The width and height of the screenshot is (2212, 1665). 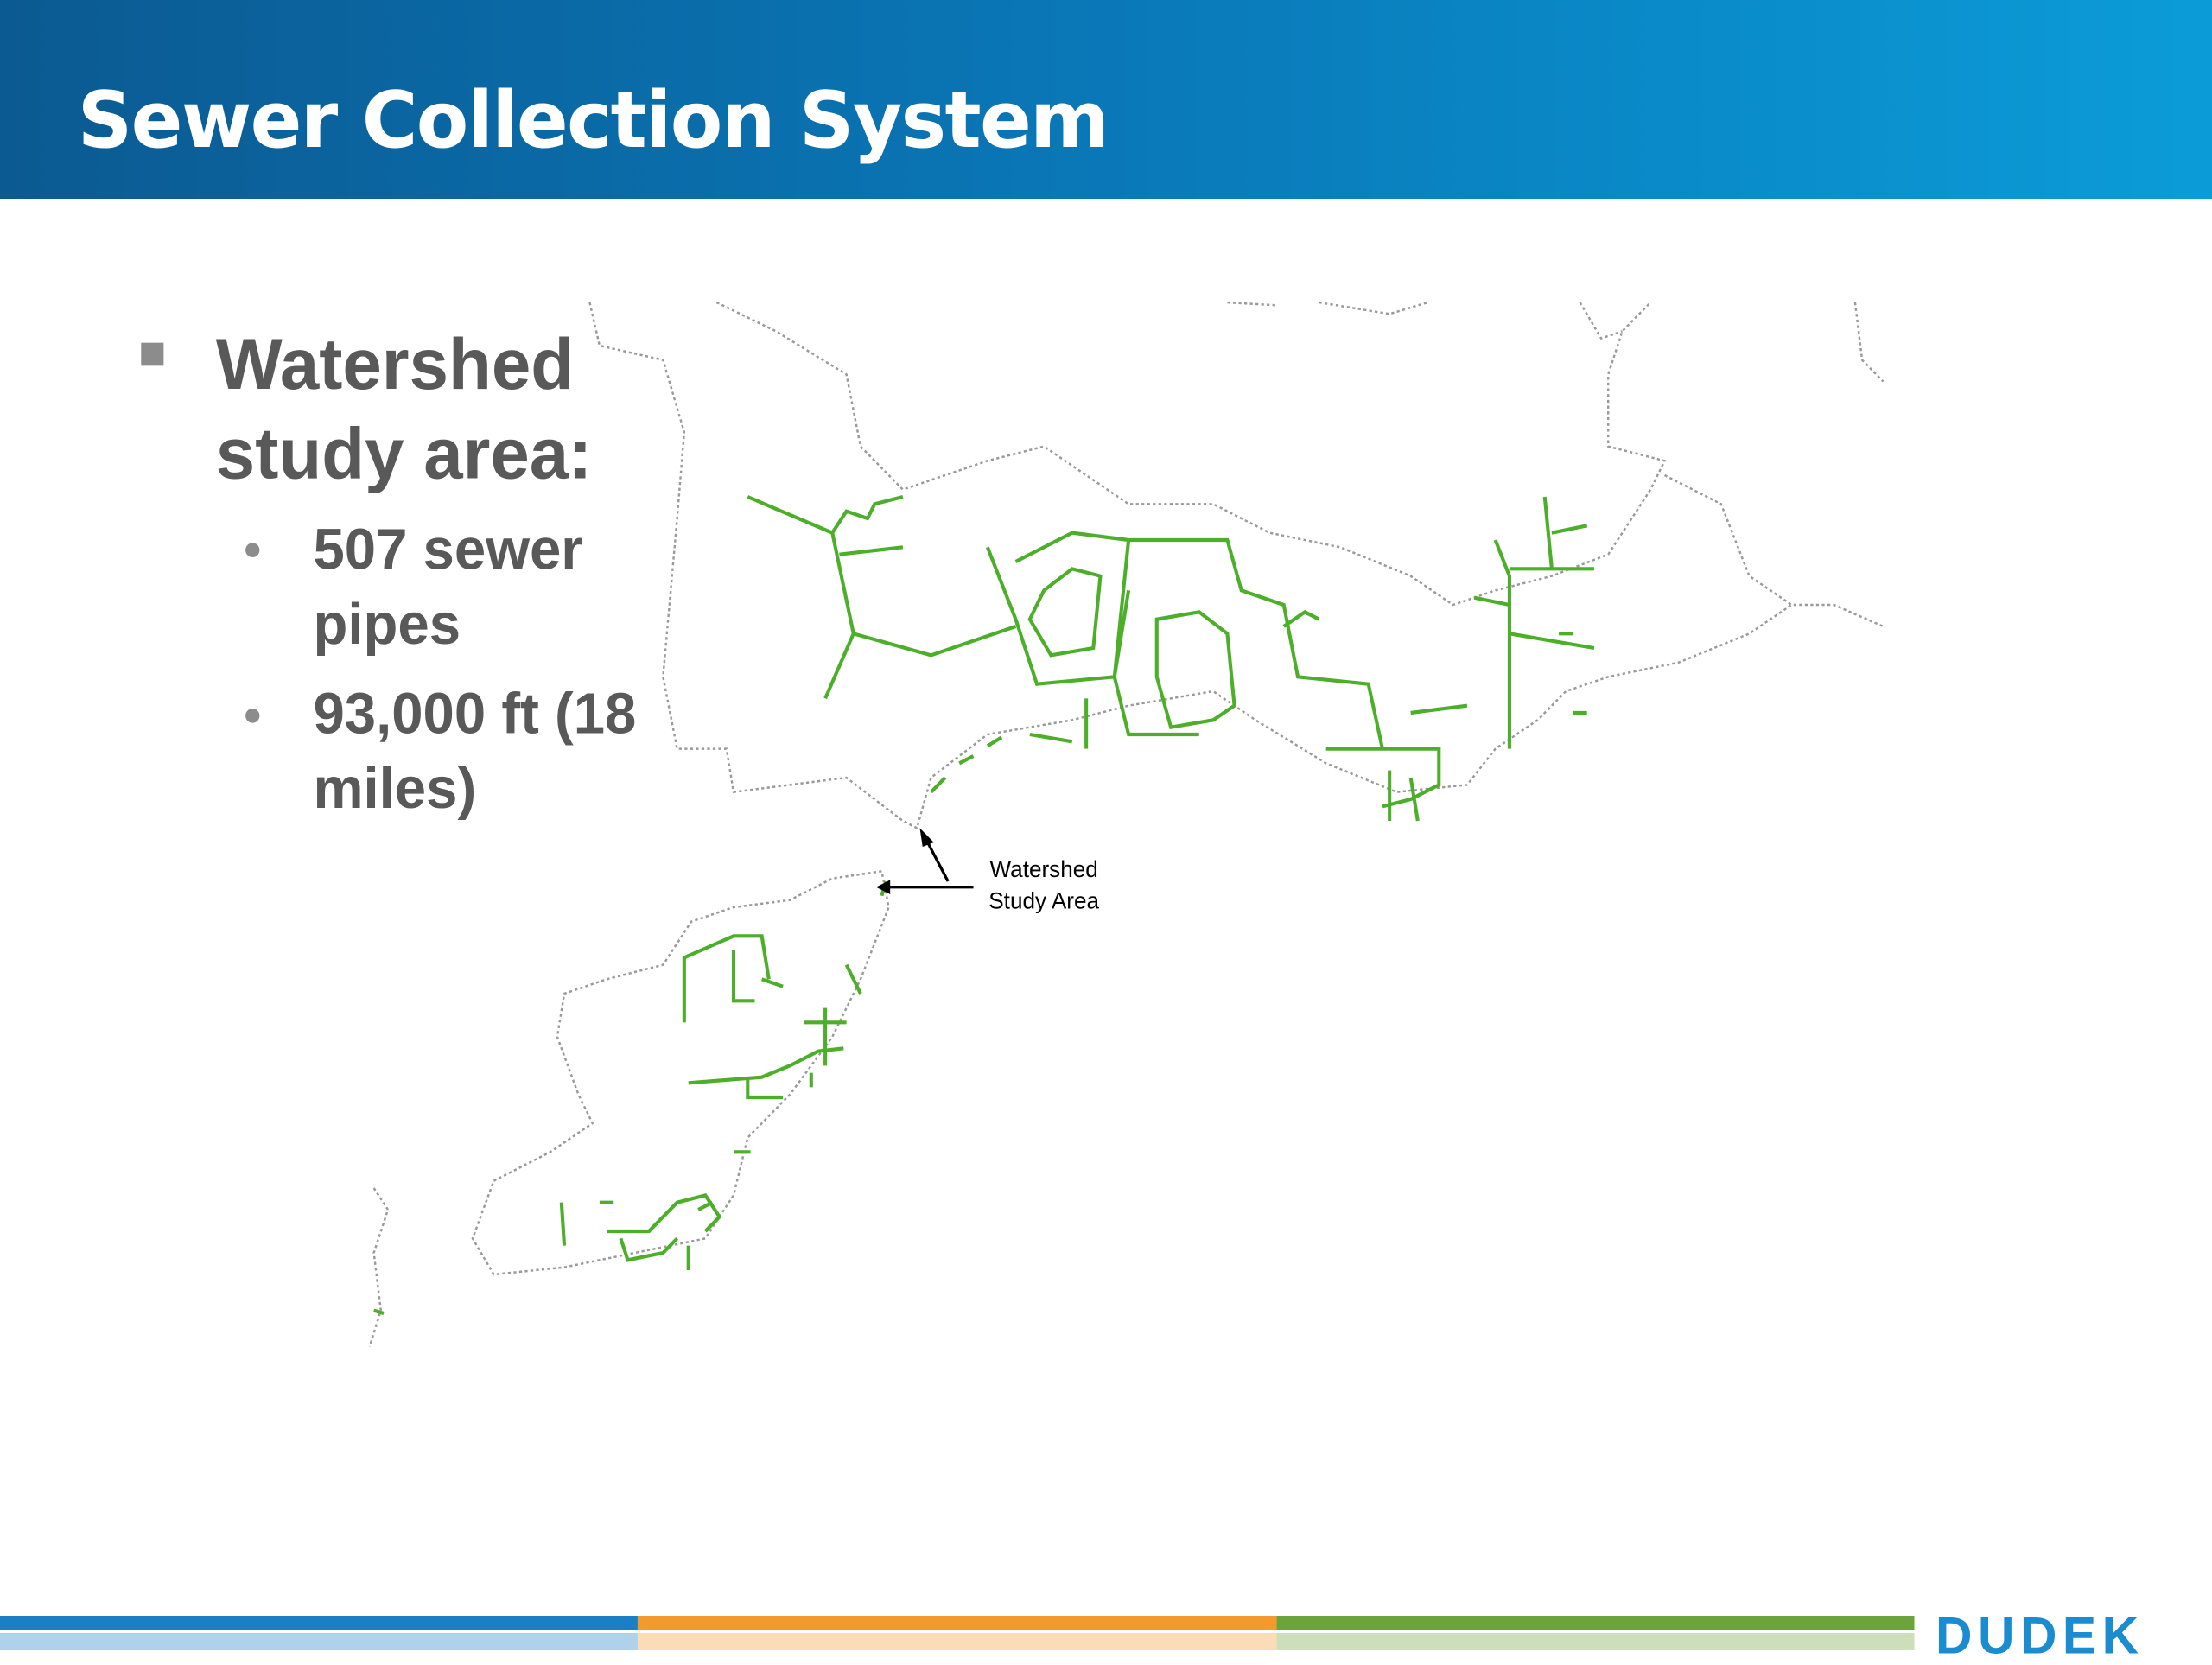 I want to click on sub-bullet: 507 sewer pipes, so click(x=448, y=588).